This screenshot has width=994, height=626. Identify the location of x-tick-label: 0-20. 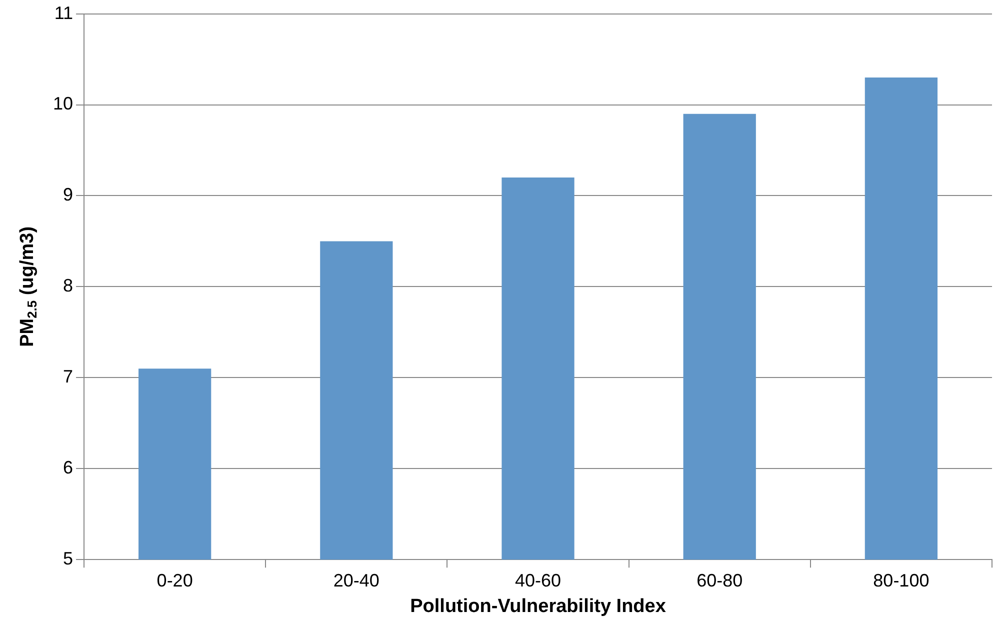
(174, 580).